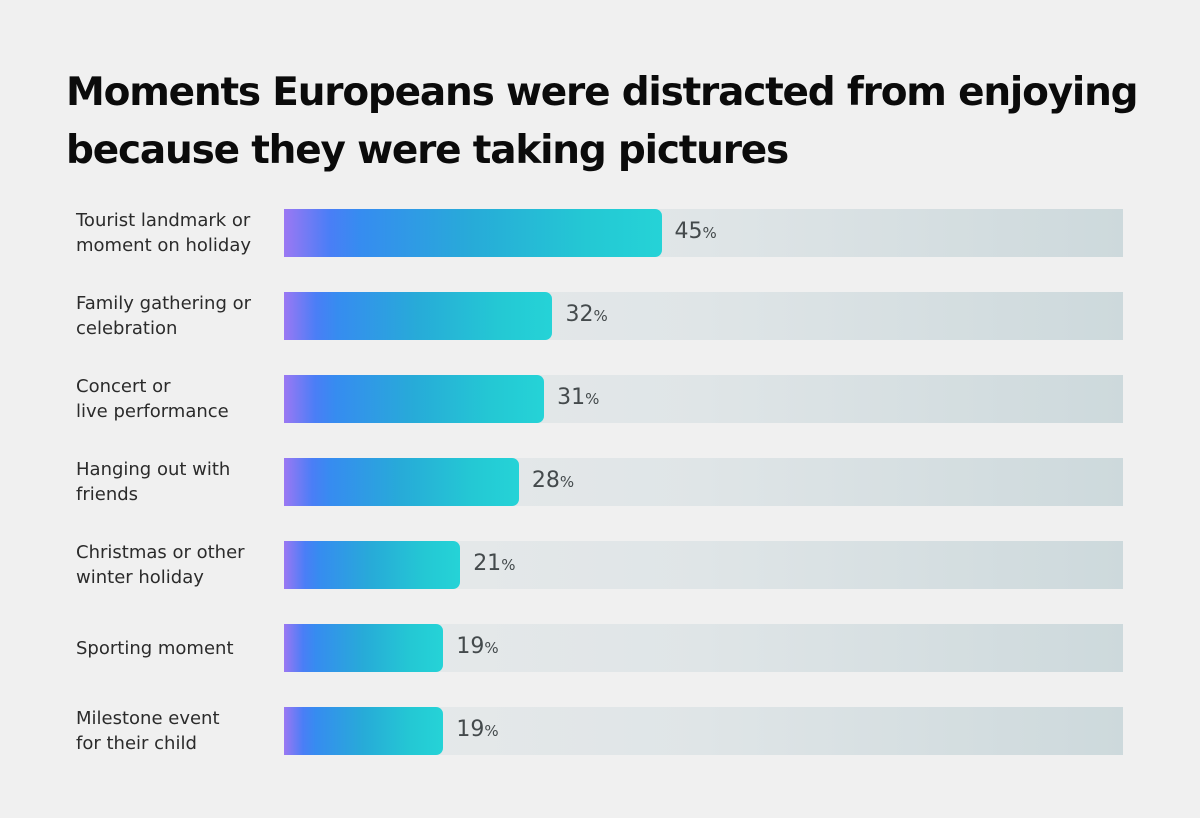  I want to click on bar-track: 32%, so click(703, 316).